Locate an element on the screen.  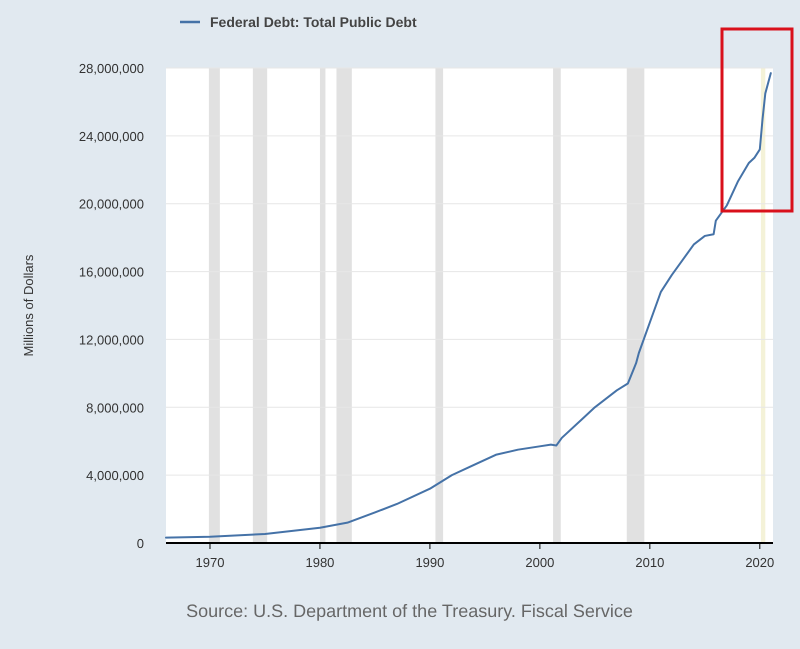
x-tick-label: 2020 is located at coordinates (759, 562).